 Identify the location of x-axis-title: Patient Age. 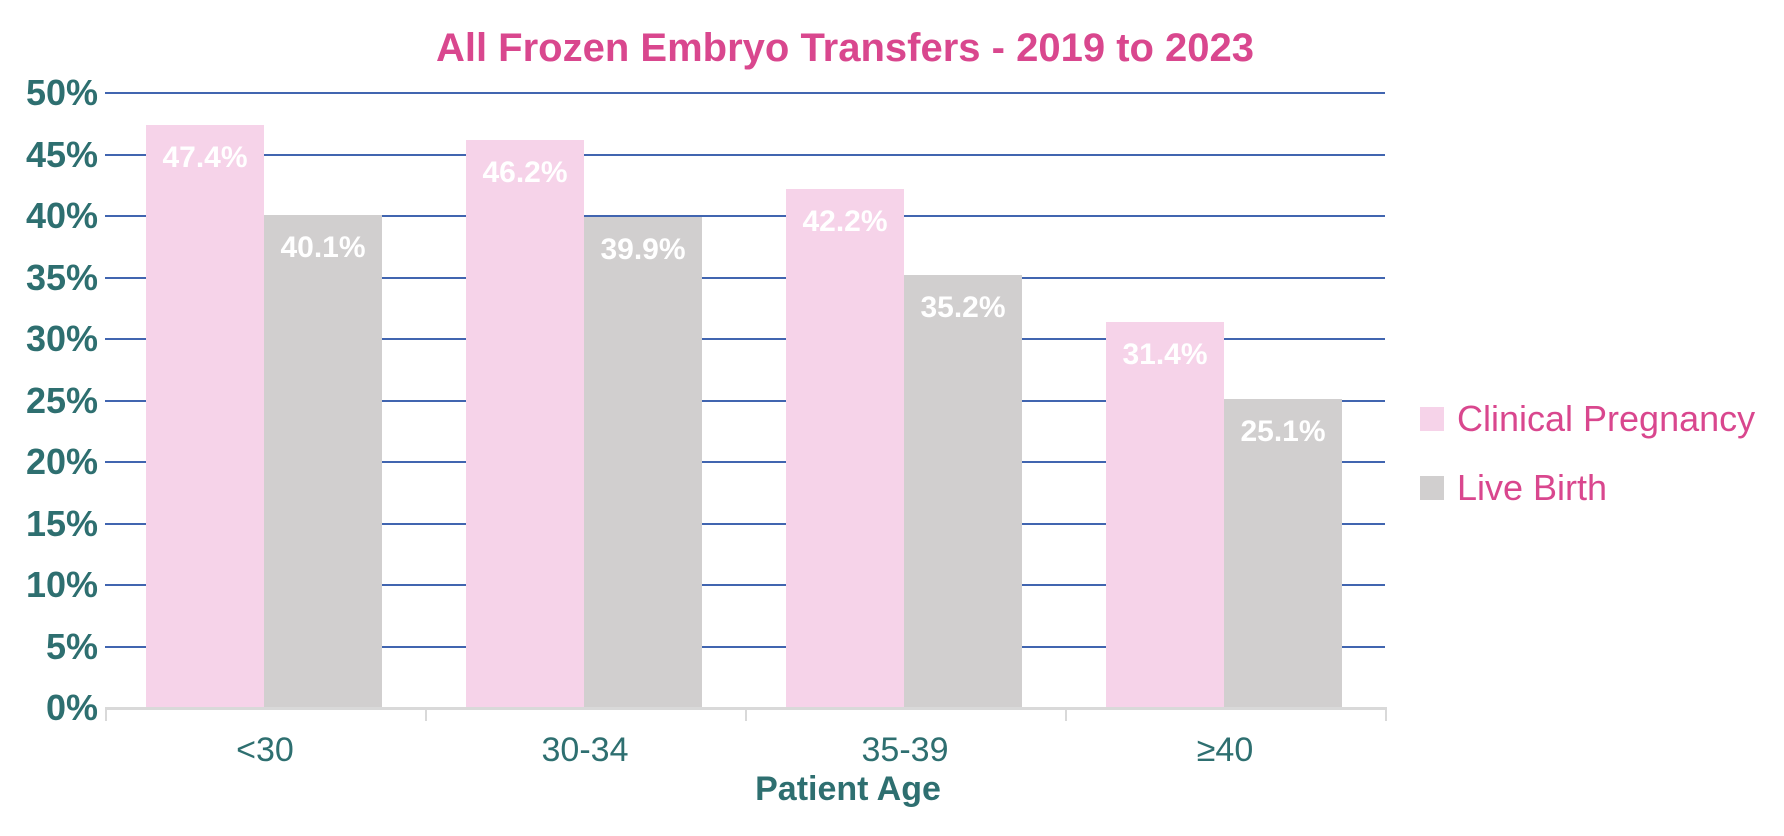
(848, 789).